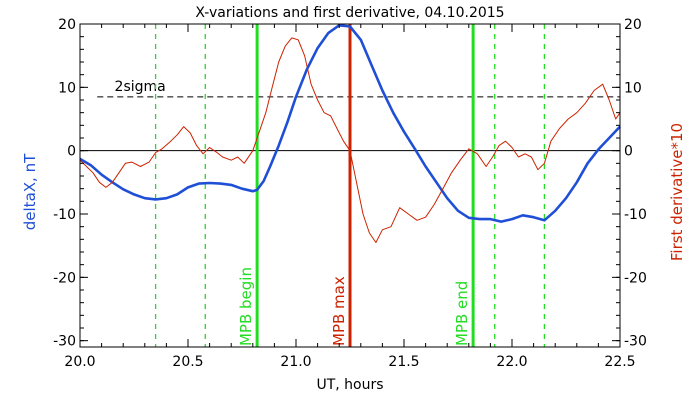 This screenshot has width=700, height=400. What do you see at coordinates (349, 385) in the screenshot?
I see `x-axis-label: UT, hours` at bounding box center [349, 385].